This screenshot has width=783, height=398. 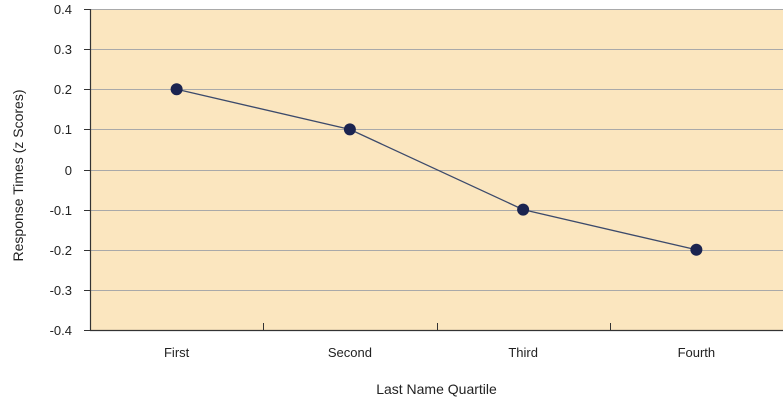 What do you see at coordinates (63, 9) in the screenshot?
I see `y-tick-label: 0.4` at bounding box center [63, 9].